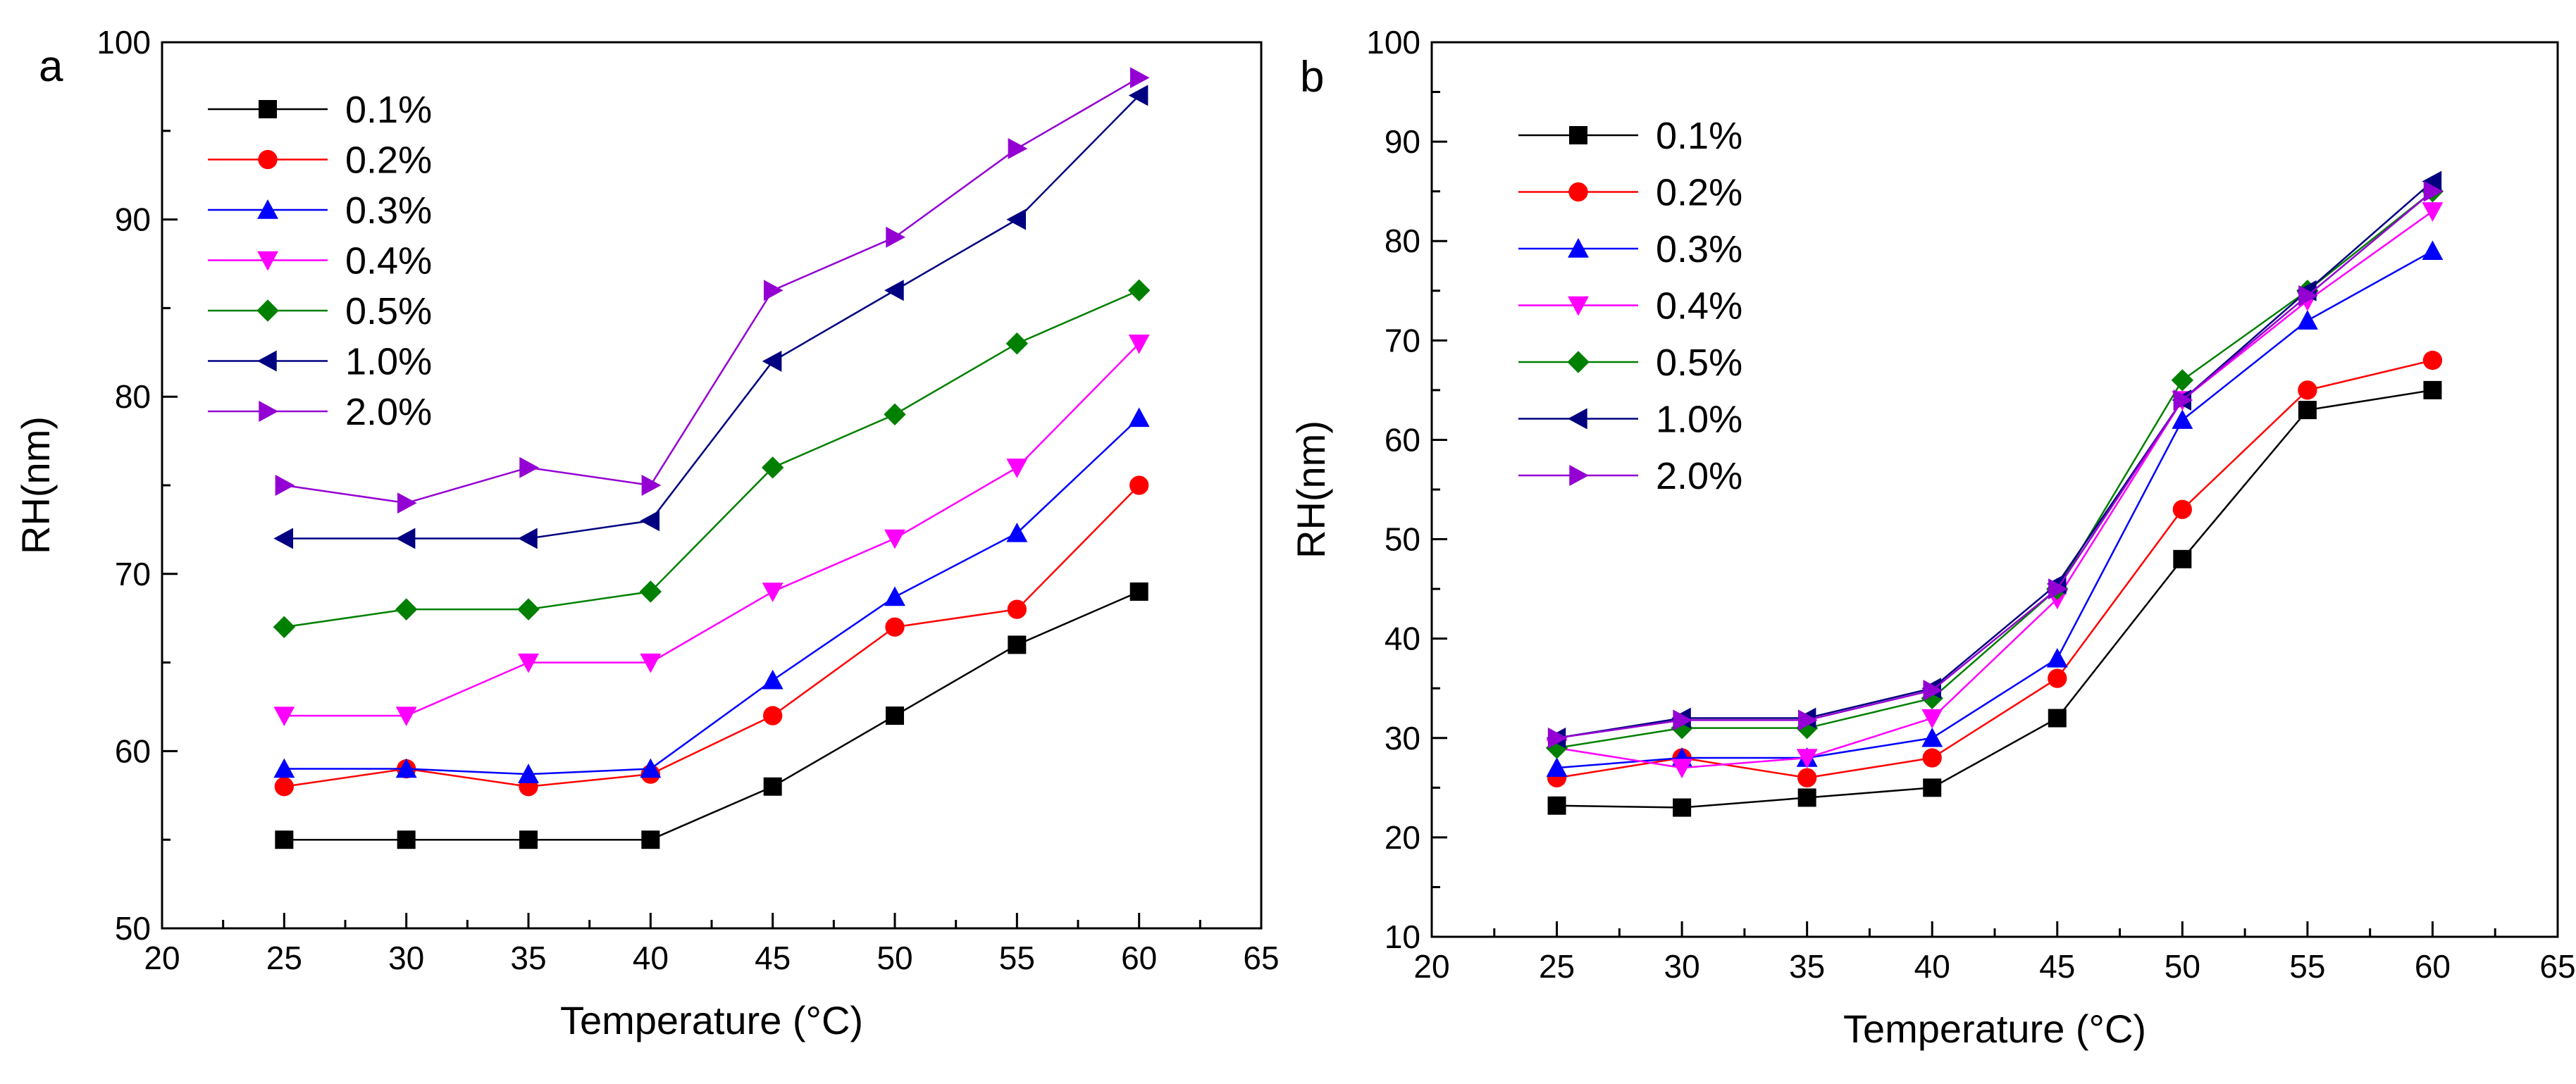  Describe the element at coordinates (651, 958) in the screenshot. I see `x-tick-label: 40` at that location.